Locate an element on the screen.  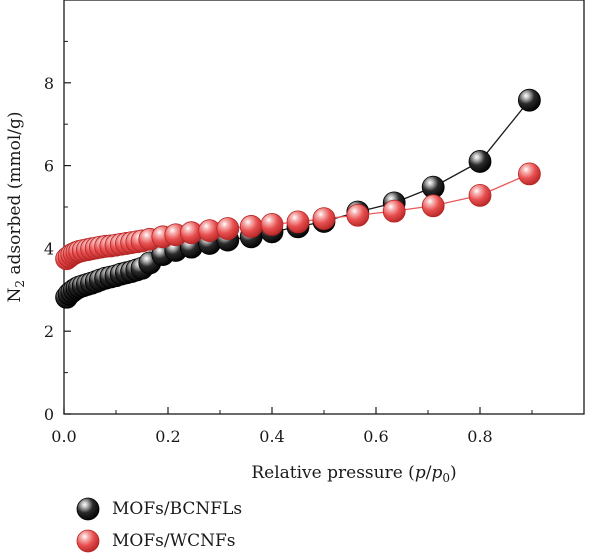
x-axis-title: Relative pressure (p/p0) is located at coordinates (353, 474).